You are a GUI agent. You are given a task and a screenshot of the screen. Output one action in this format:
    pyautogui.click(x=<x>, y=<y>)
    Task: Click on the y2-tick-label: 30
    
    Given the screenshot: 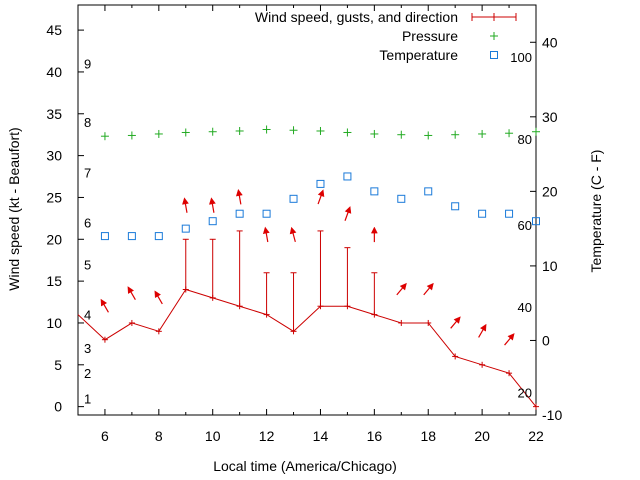 What is the action you would take?
    pyautogui.click(x=550, y=117)
    